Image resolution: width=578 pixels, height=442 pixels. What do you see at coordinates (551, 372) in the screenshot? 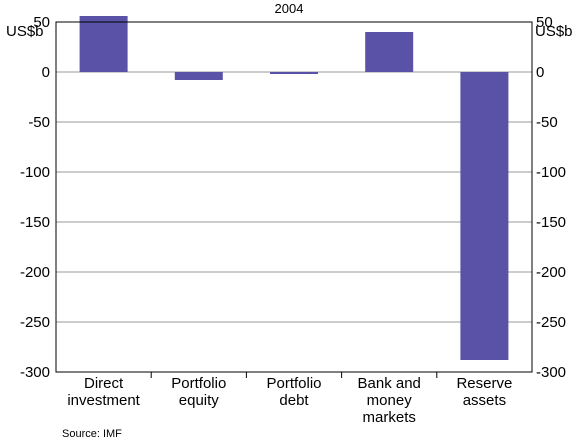
I see `y-tick-label-right: -300` at bounding box center [551, 372].